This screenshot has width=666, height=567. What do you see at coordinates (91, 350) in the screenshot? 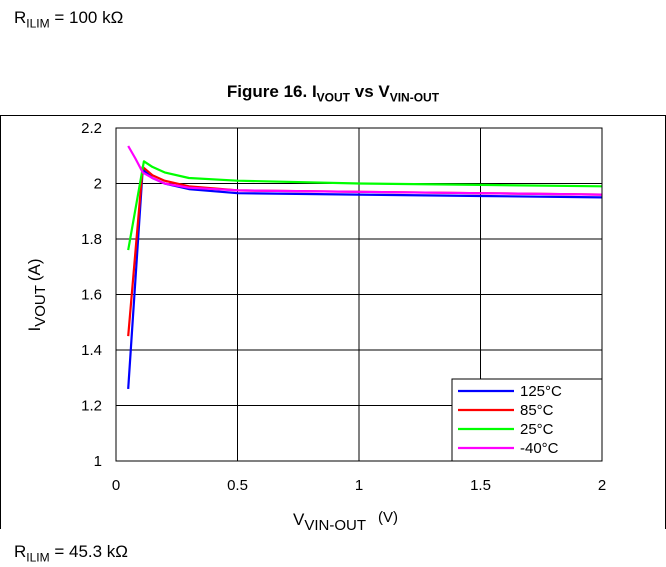
I see `y-tick-label: 1.4` at bounding box center [91, 350].